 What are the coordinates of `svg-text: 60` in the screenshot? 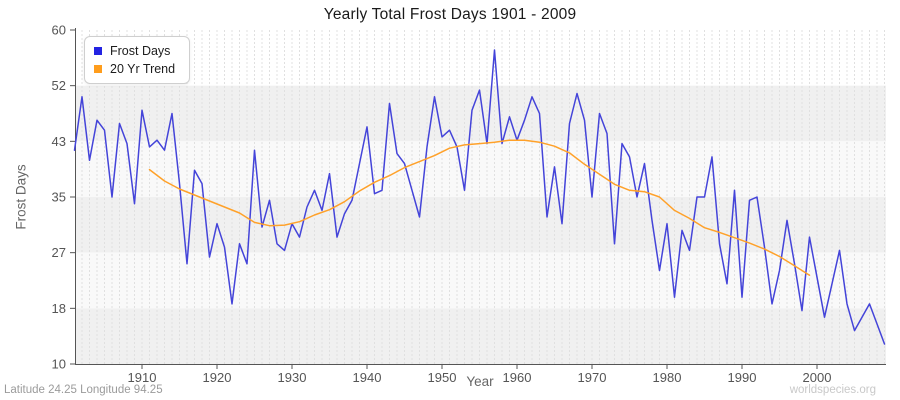 It's located at (59, 30).